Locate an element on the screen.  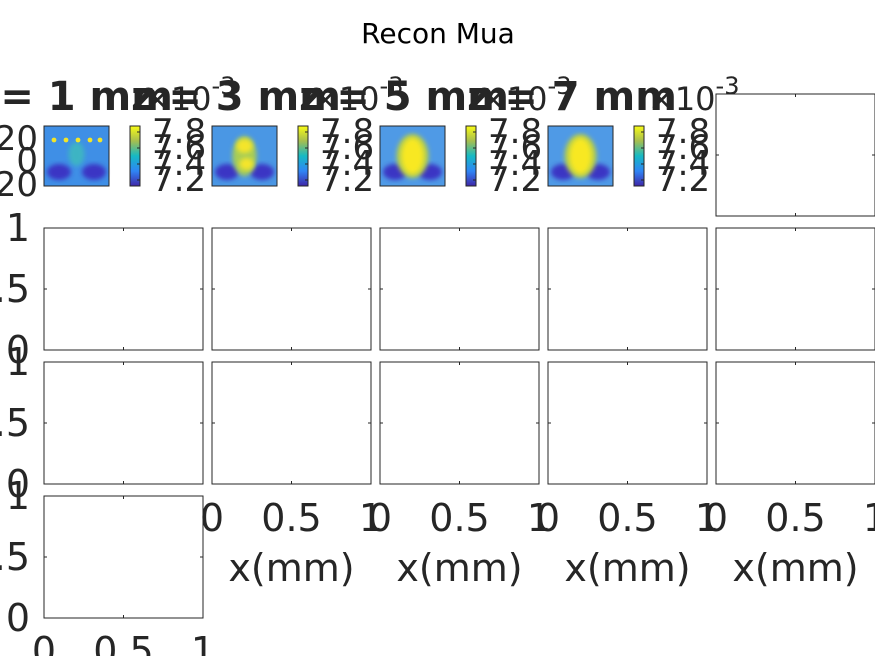
heatmap-panel-title: z = 7 mm is located at coordinates (572, 97).